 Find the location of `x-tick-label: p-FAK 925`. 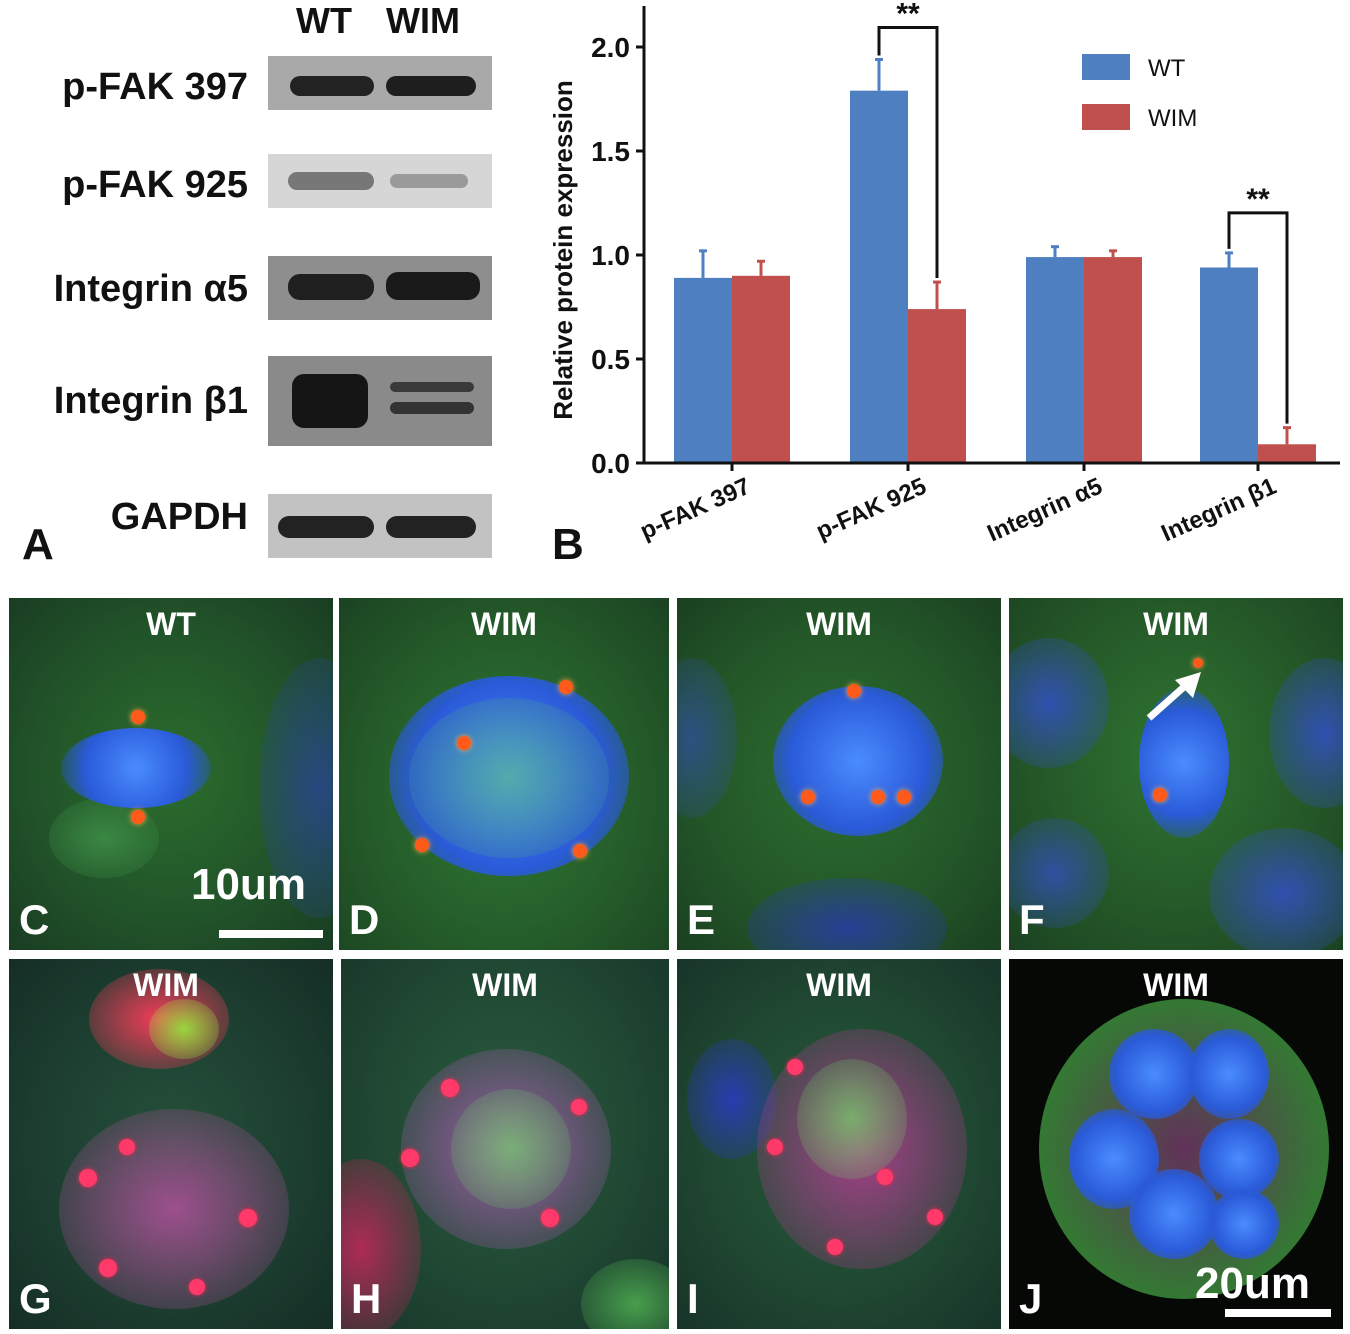

x-tick-label: p-FAK 925 is located at coordinates (871, 509).